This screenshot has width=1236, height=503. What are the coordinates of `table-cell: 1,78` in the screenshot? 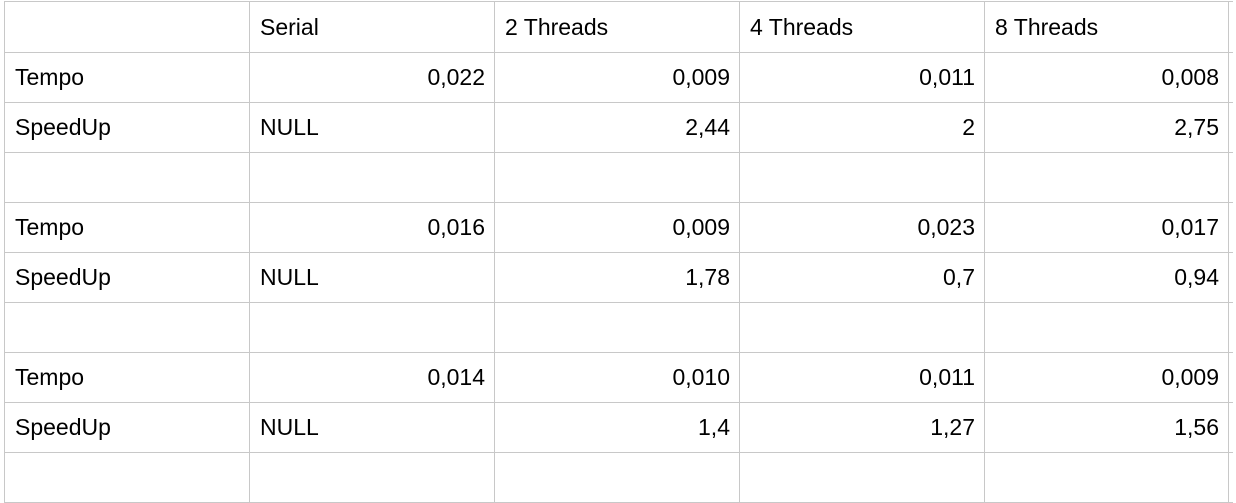 It's located at (617, 277).